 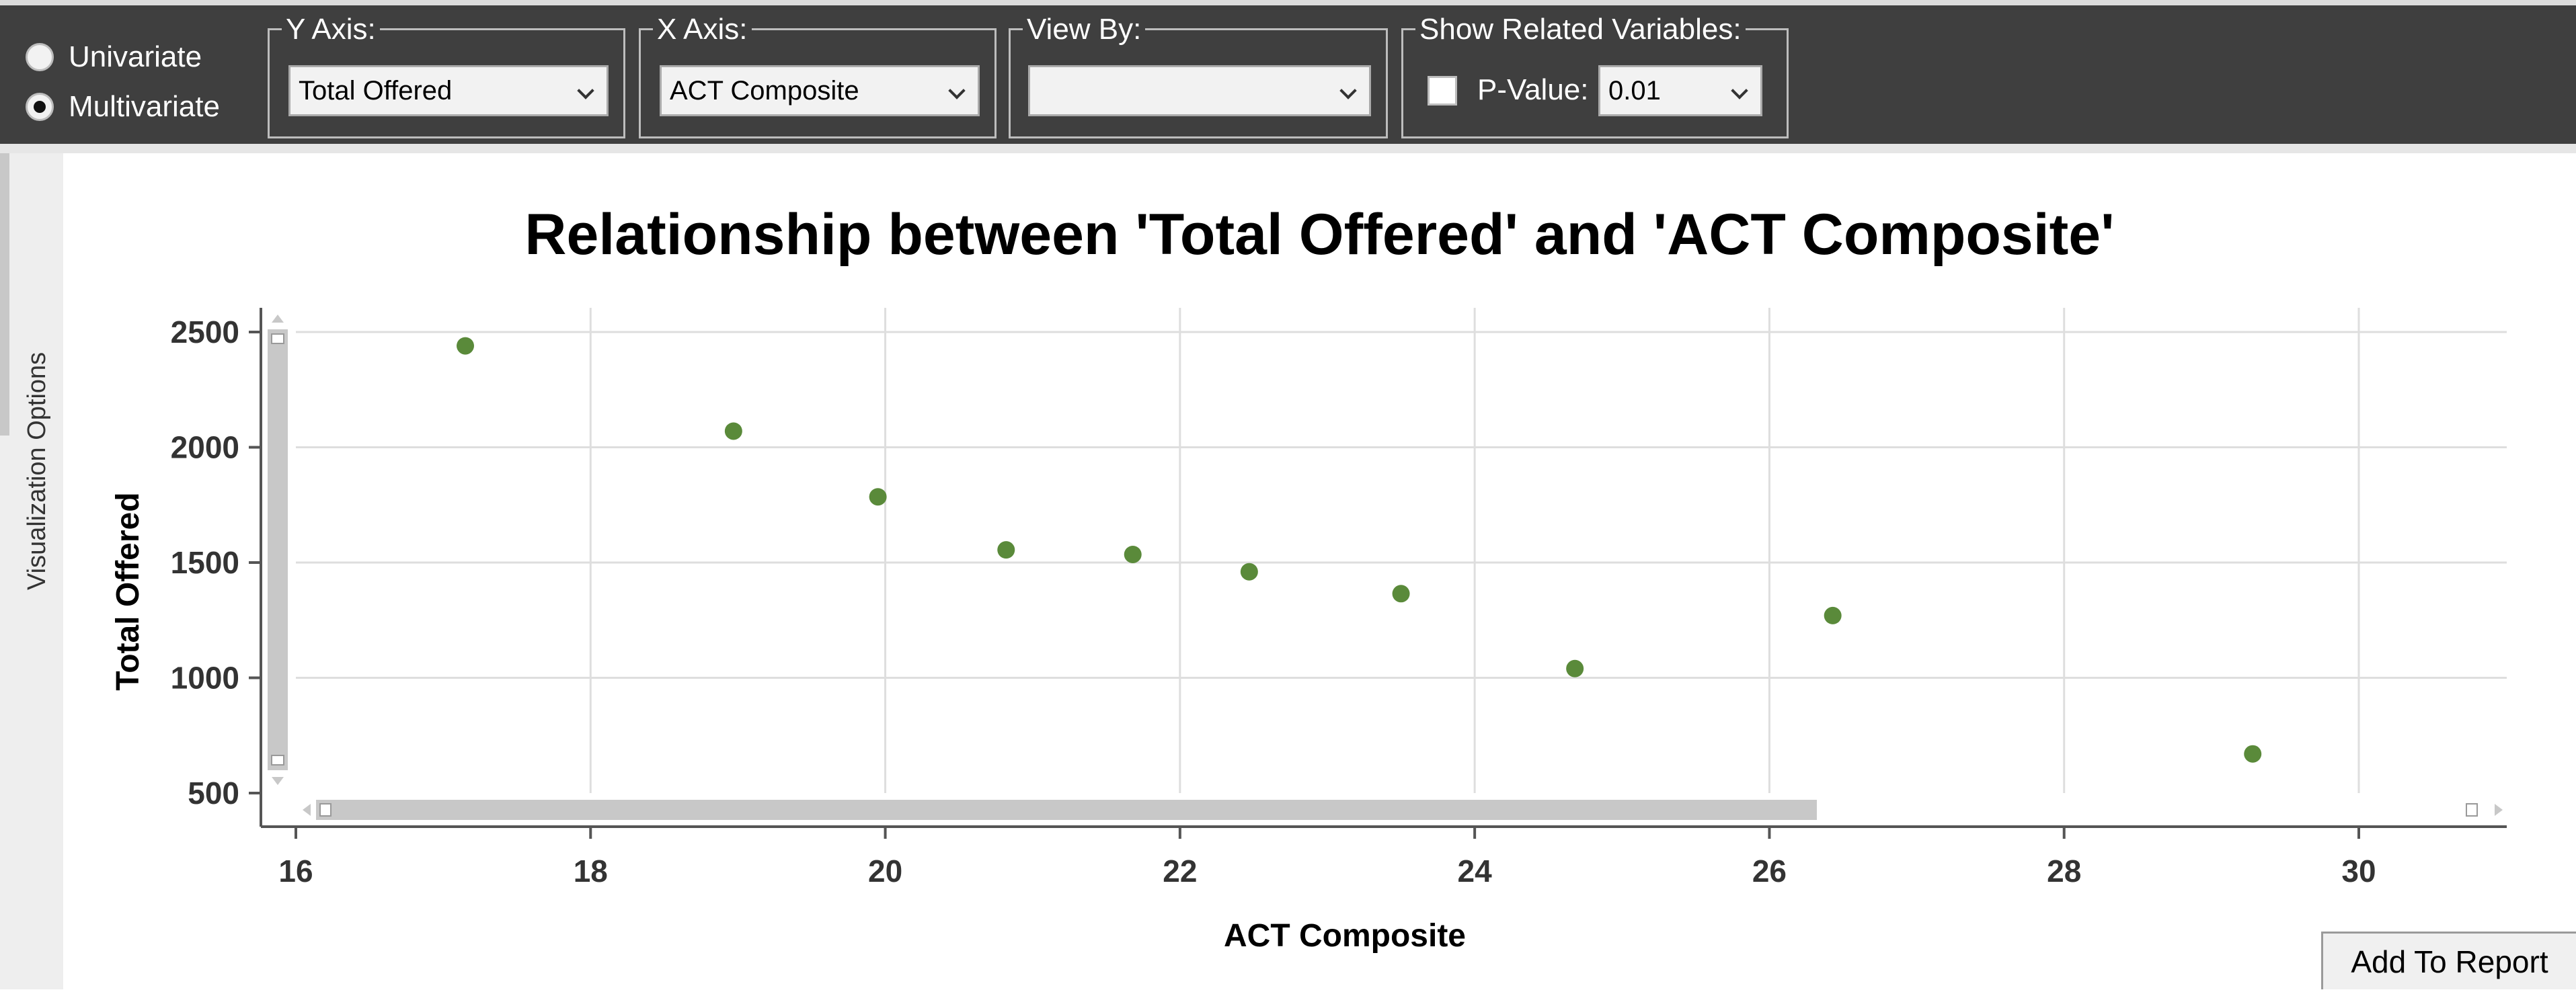 I want to click on y-tick-label: 2500, so click(x=205, y=332).